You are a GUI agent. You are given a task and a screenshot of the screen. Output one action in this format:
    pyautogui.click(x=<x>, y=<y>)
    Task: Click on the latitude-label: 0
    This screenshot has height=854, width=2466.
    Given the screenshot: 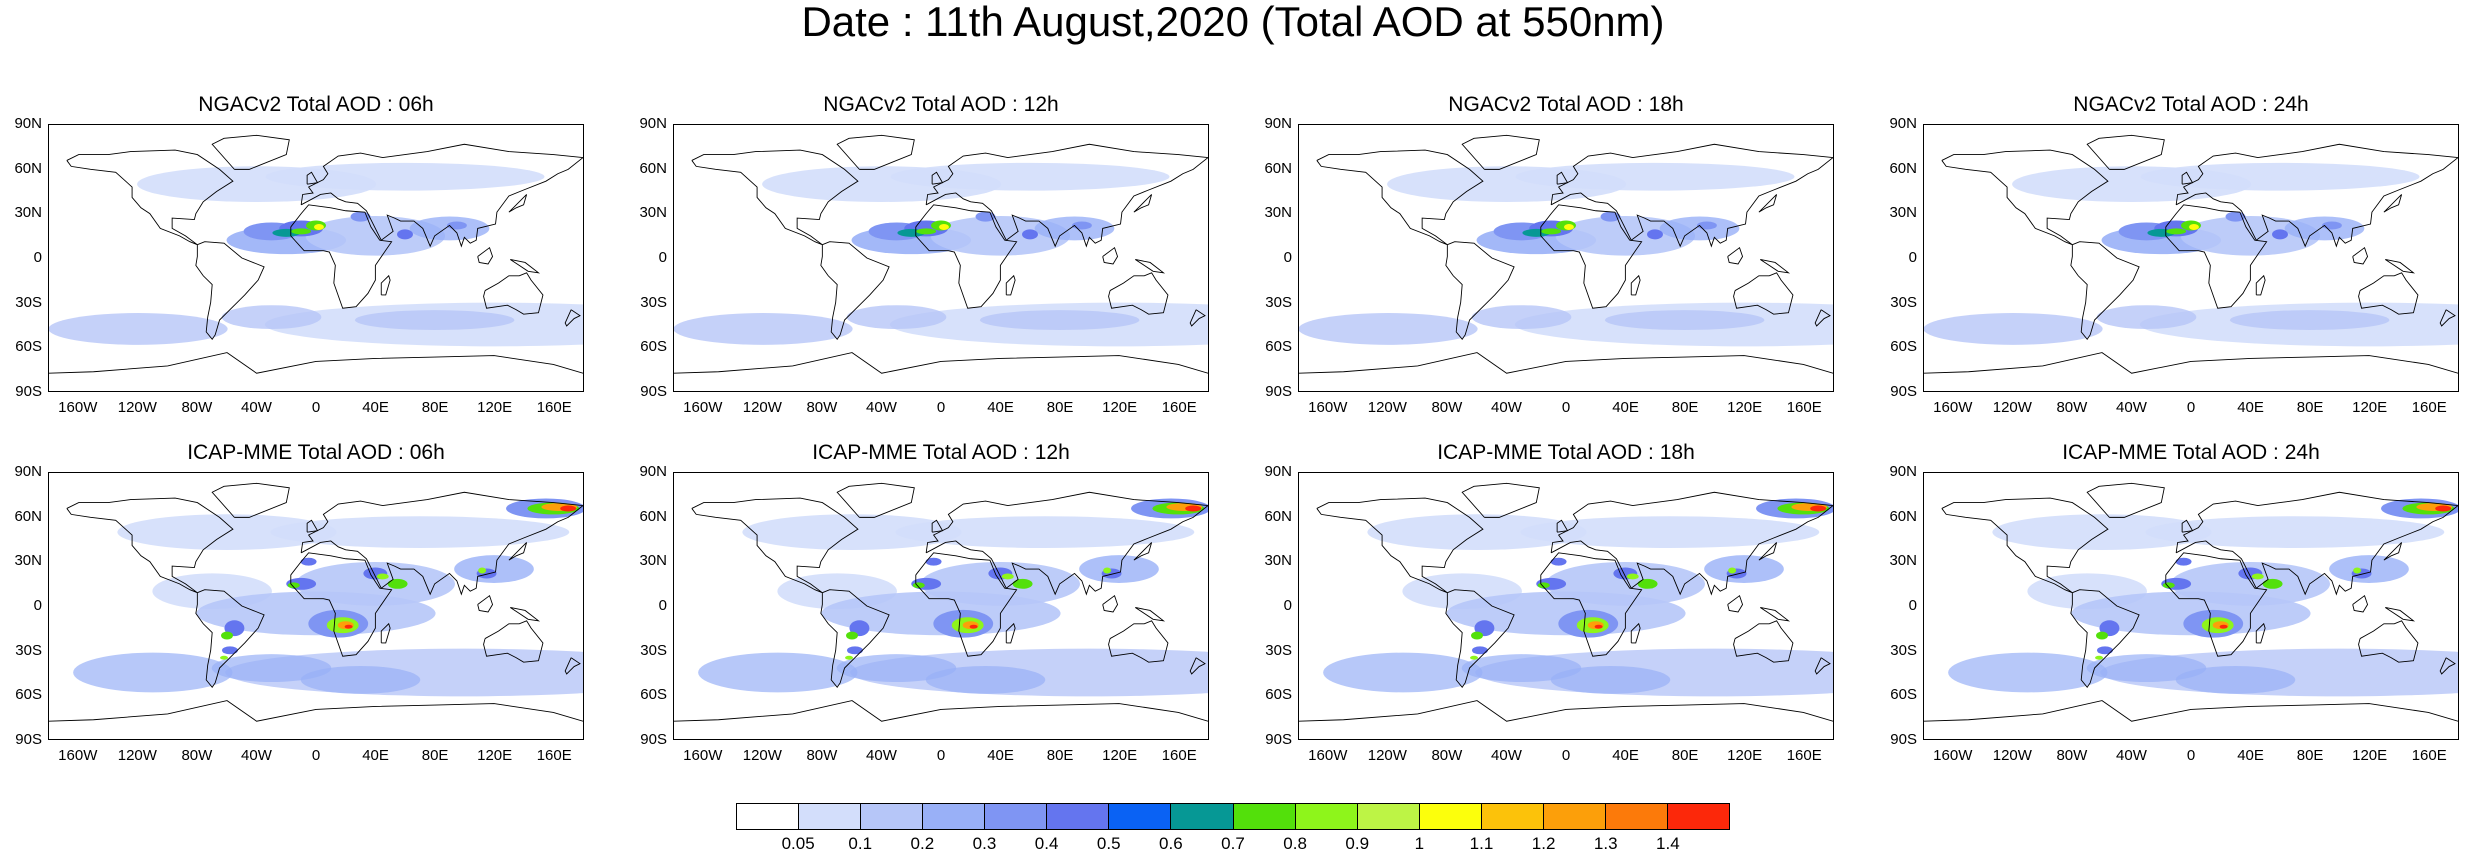 What is the action you would take?
    pyautogui.click(x=1912, y=605)
    